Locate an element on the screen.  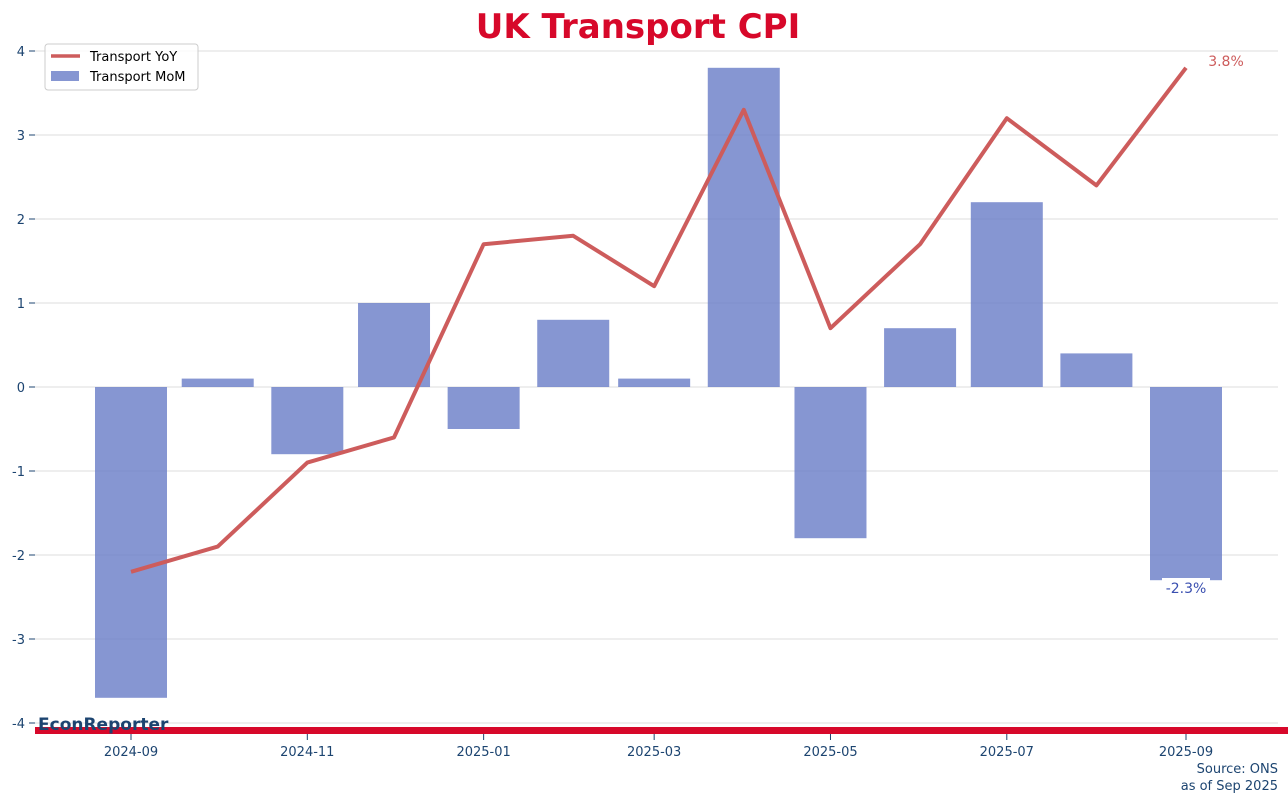
x-tick-label: 2025-01 is located at coordinates (483, 752).